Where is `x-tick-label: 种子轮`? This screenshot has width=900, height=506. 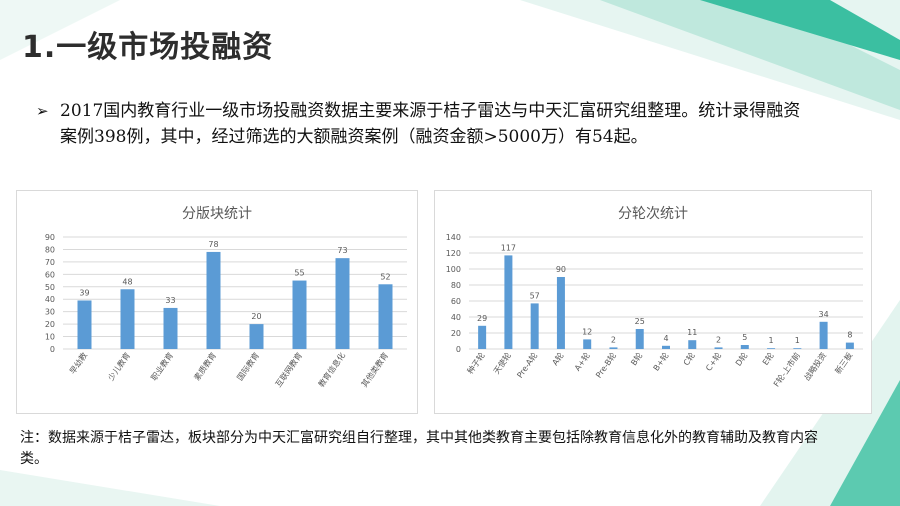 x-tick-label: 种子轮 is located at coordinates (476, 362).